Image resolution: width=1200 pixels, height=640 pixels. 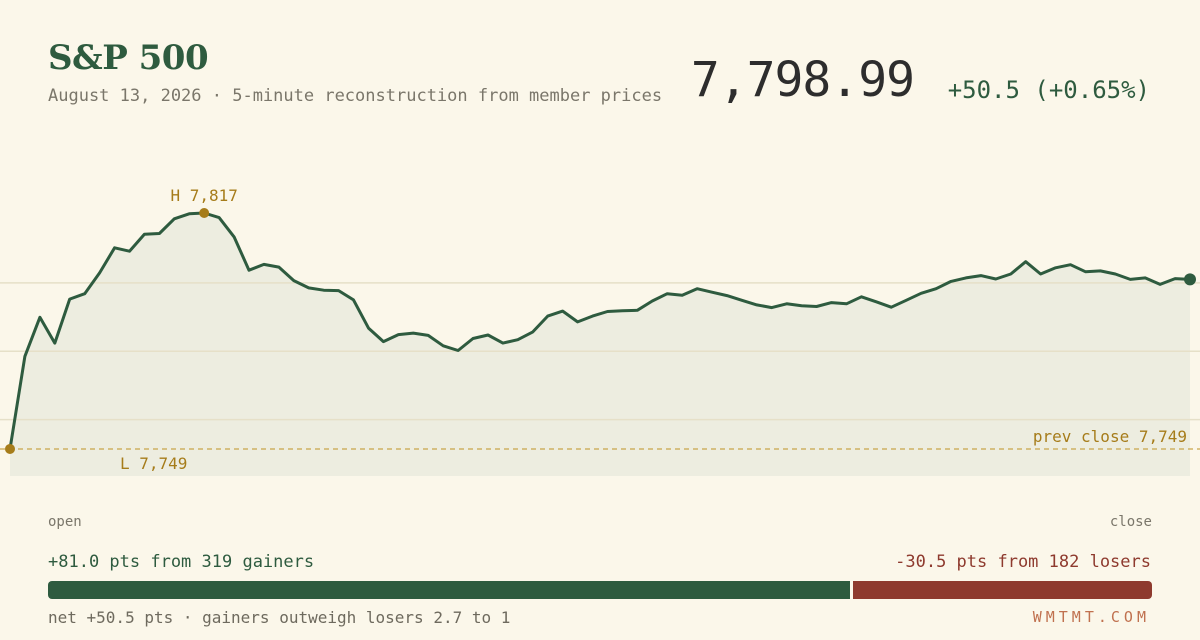 What do you see at coordinates (10, 448) in the screenshot?
I see `low-marker` at bounding box center [10, 448].